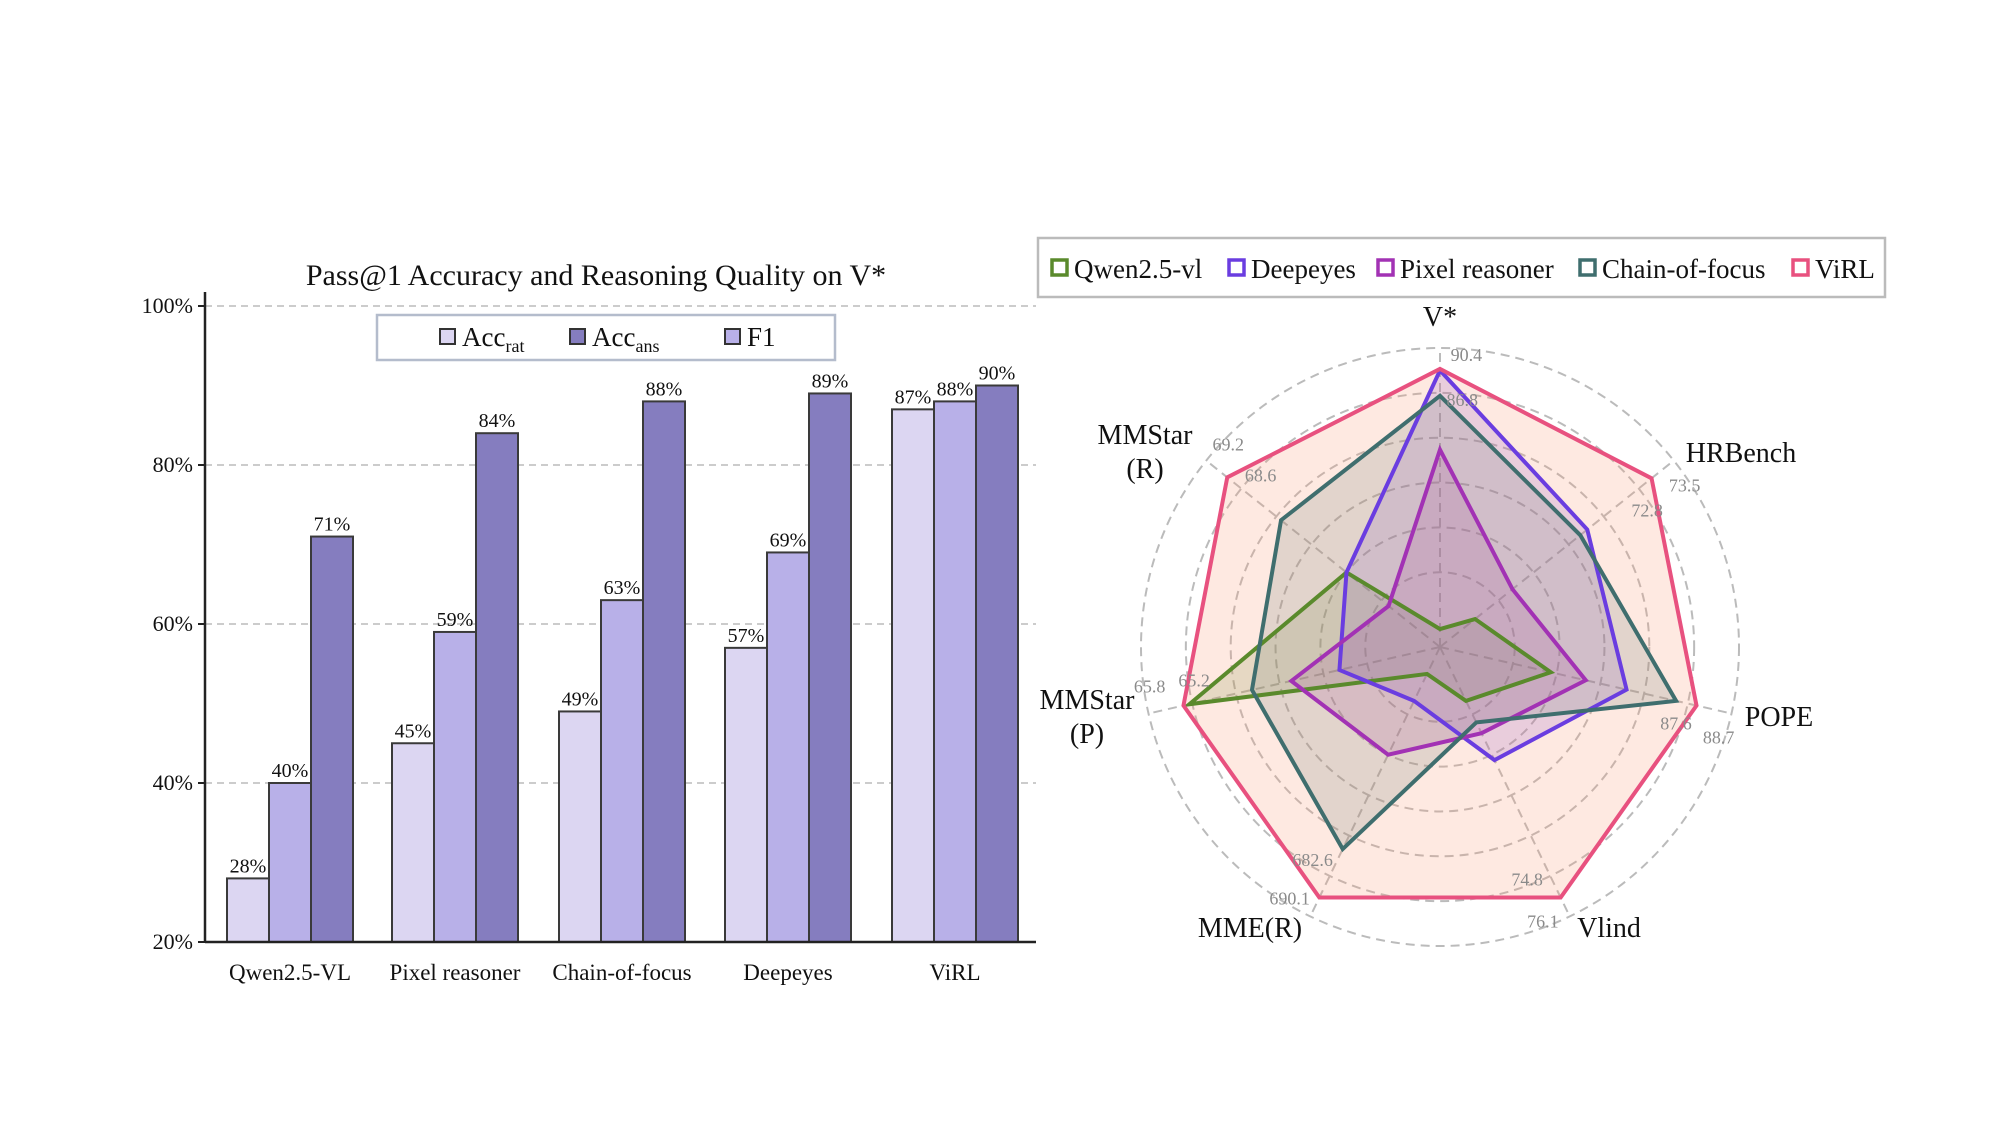 This screenshot has height=1125, width=2000. I want to click on y-tick-label: 20%, so click(173, 941).